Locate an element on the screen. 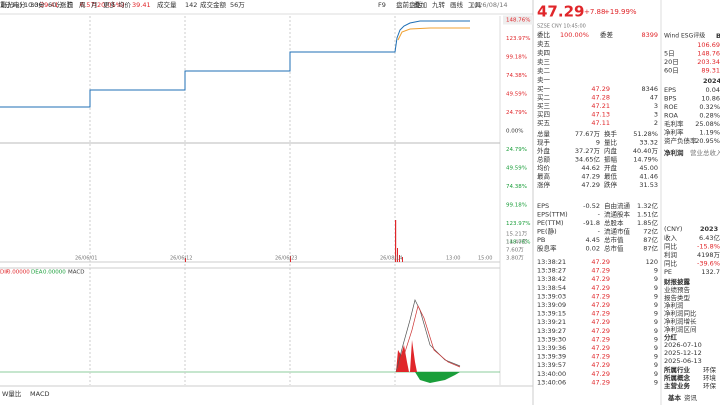 Image resolution: width=720 pixels, height=405 pixels. stat-value: 37.27万 is located at coordinates (588, 151).